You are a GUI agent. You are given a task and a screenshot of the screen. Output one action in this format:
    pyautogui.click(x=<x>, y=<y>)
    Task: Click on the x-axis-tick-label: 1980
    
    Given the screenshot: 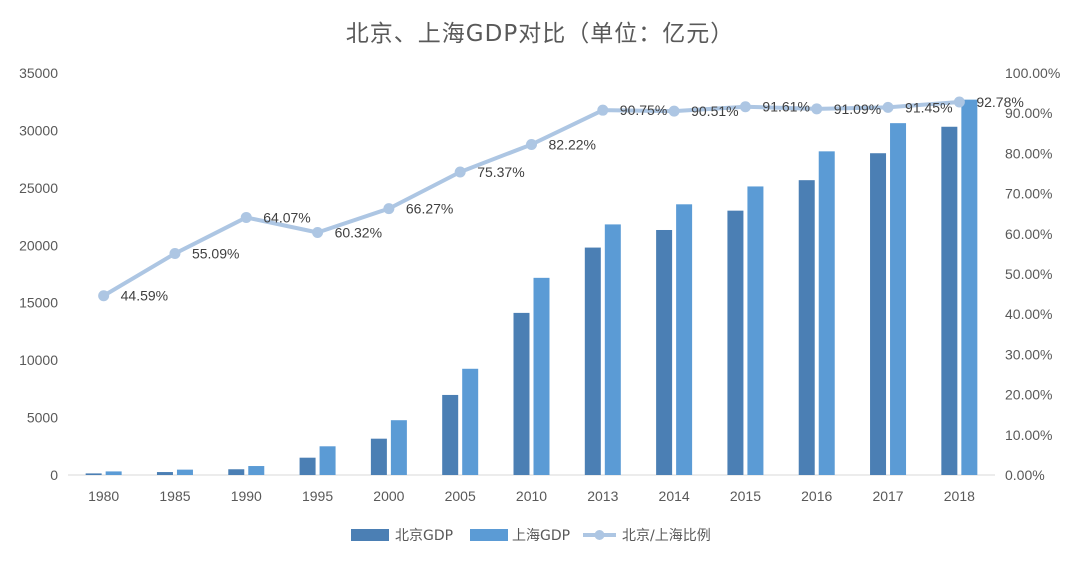 What is the action you would take?
    pyautogui.click(x=103, y=496)
    